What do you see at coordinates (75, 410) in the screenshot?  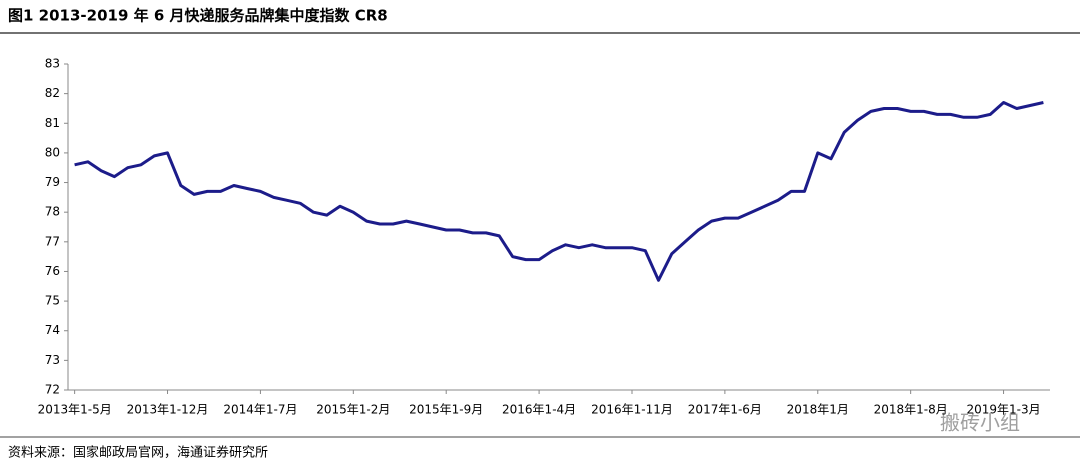 I see `x-tick-label: 2013年1-5月` at bounding box center [75, 410].